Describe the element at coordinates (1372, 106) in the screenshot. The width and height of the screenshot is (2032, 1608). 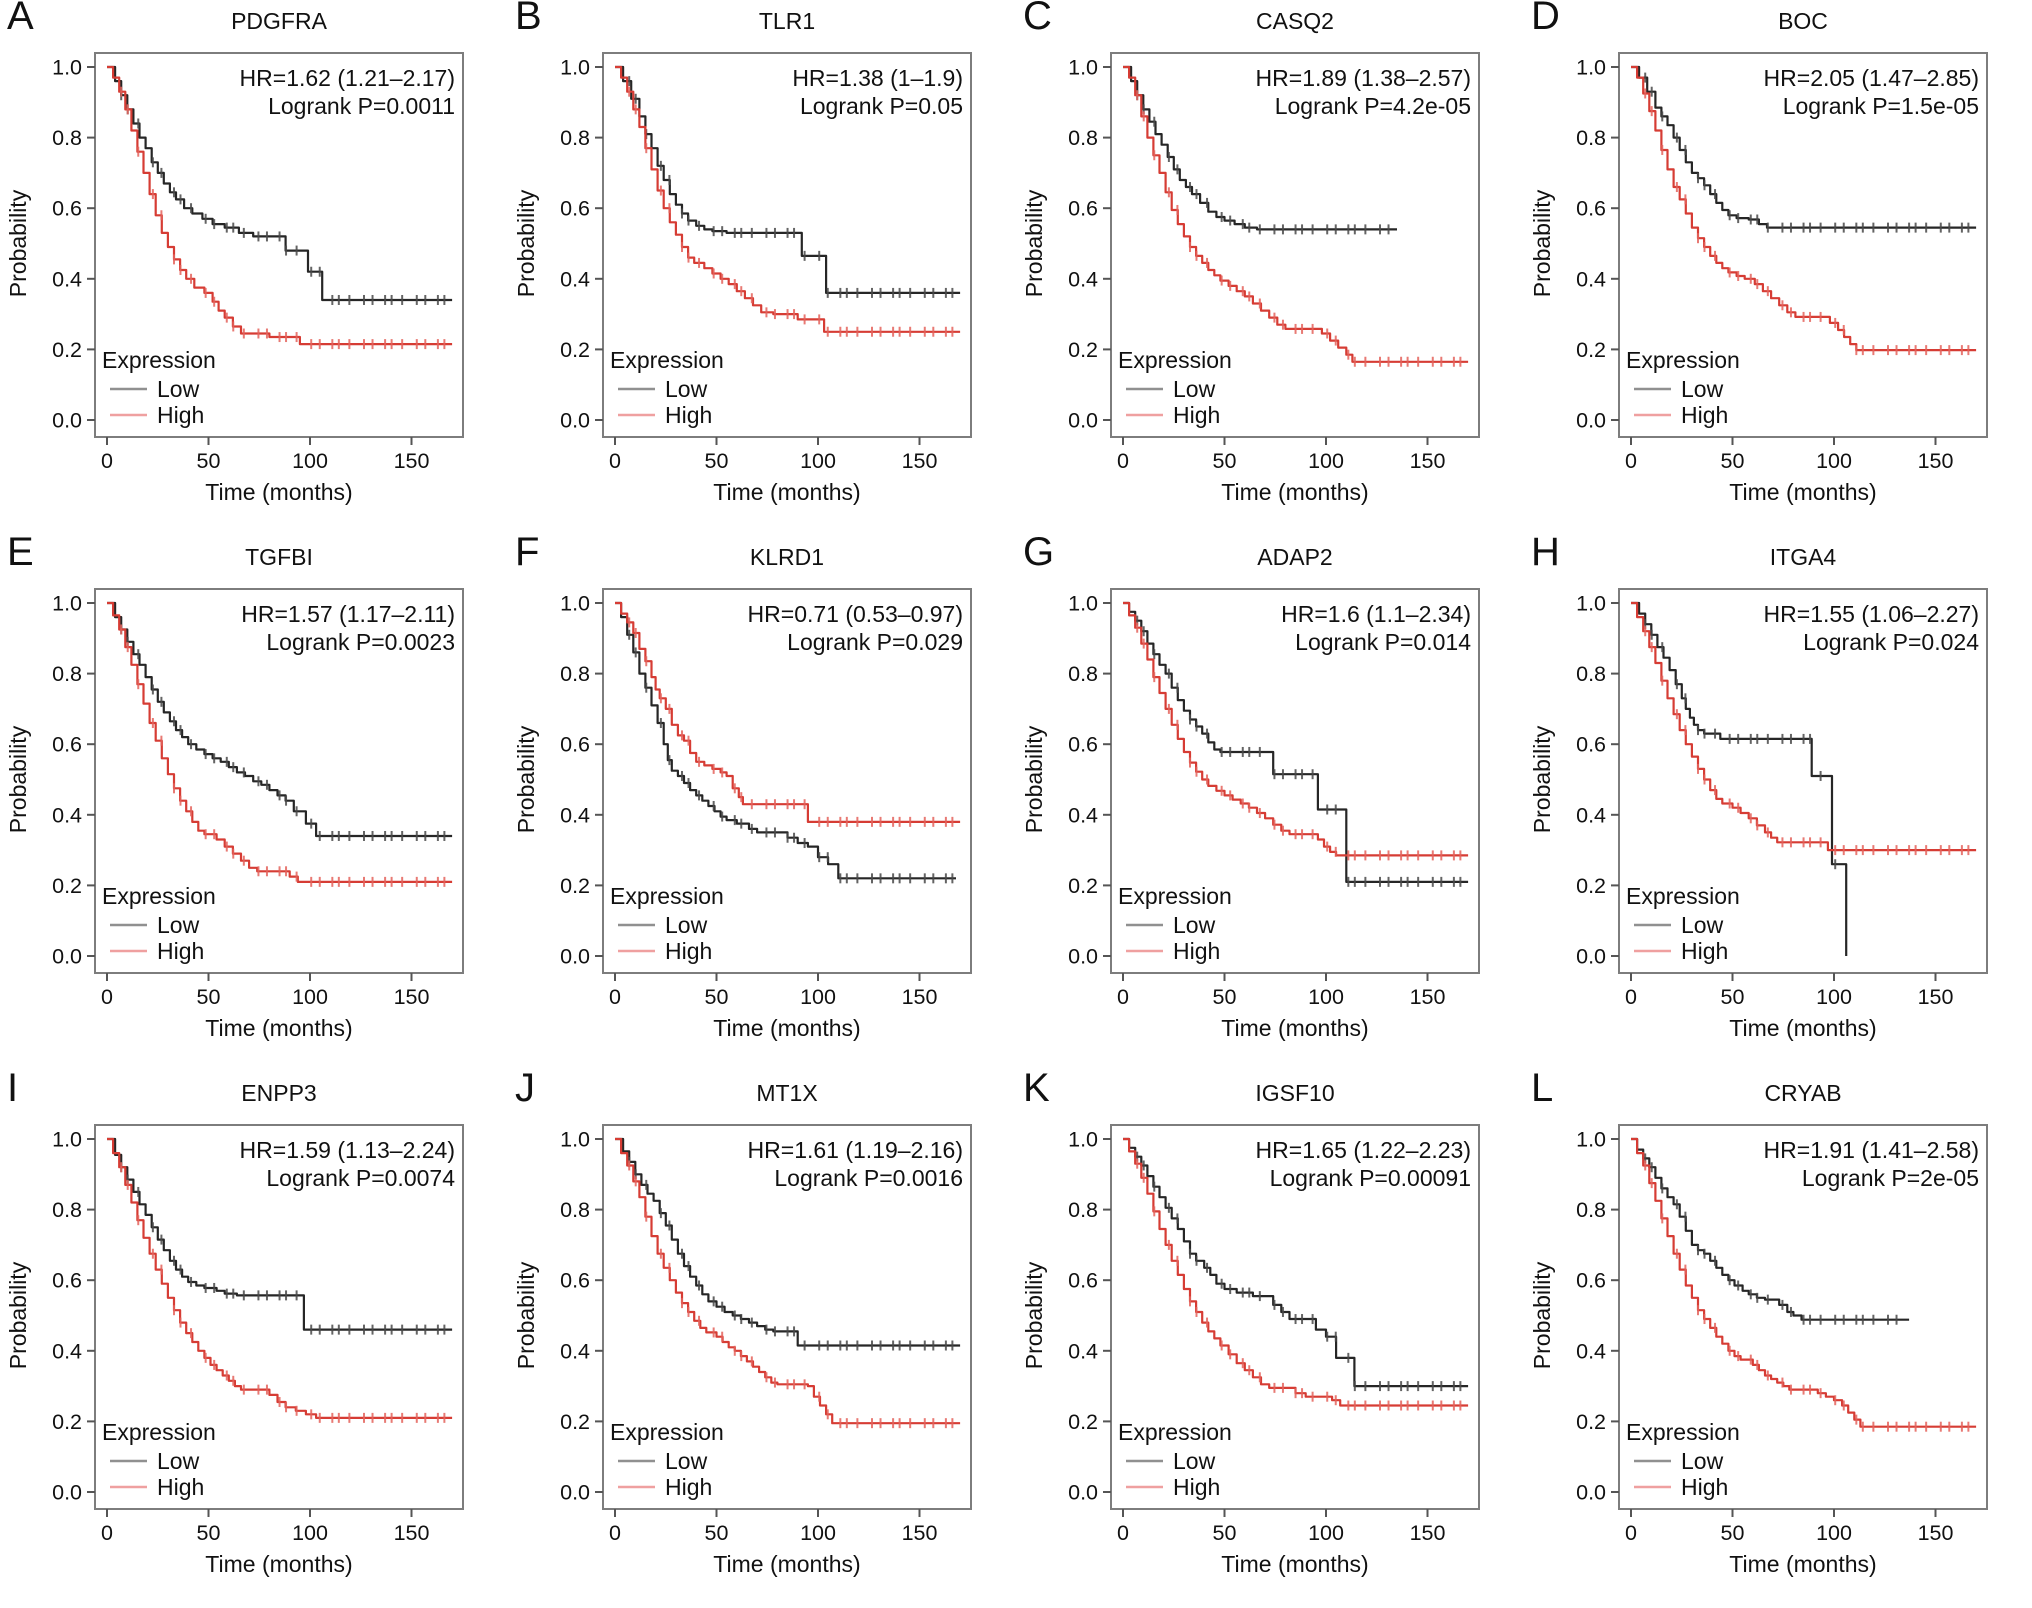
I see `logrank-text: Logrank P=4.2e-05` at that location.